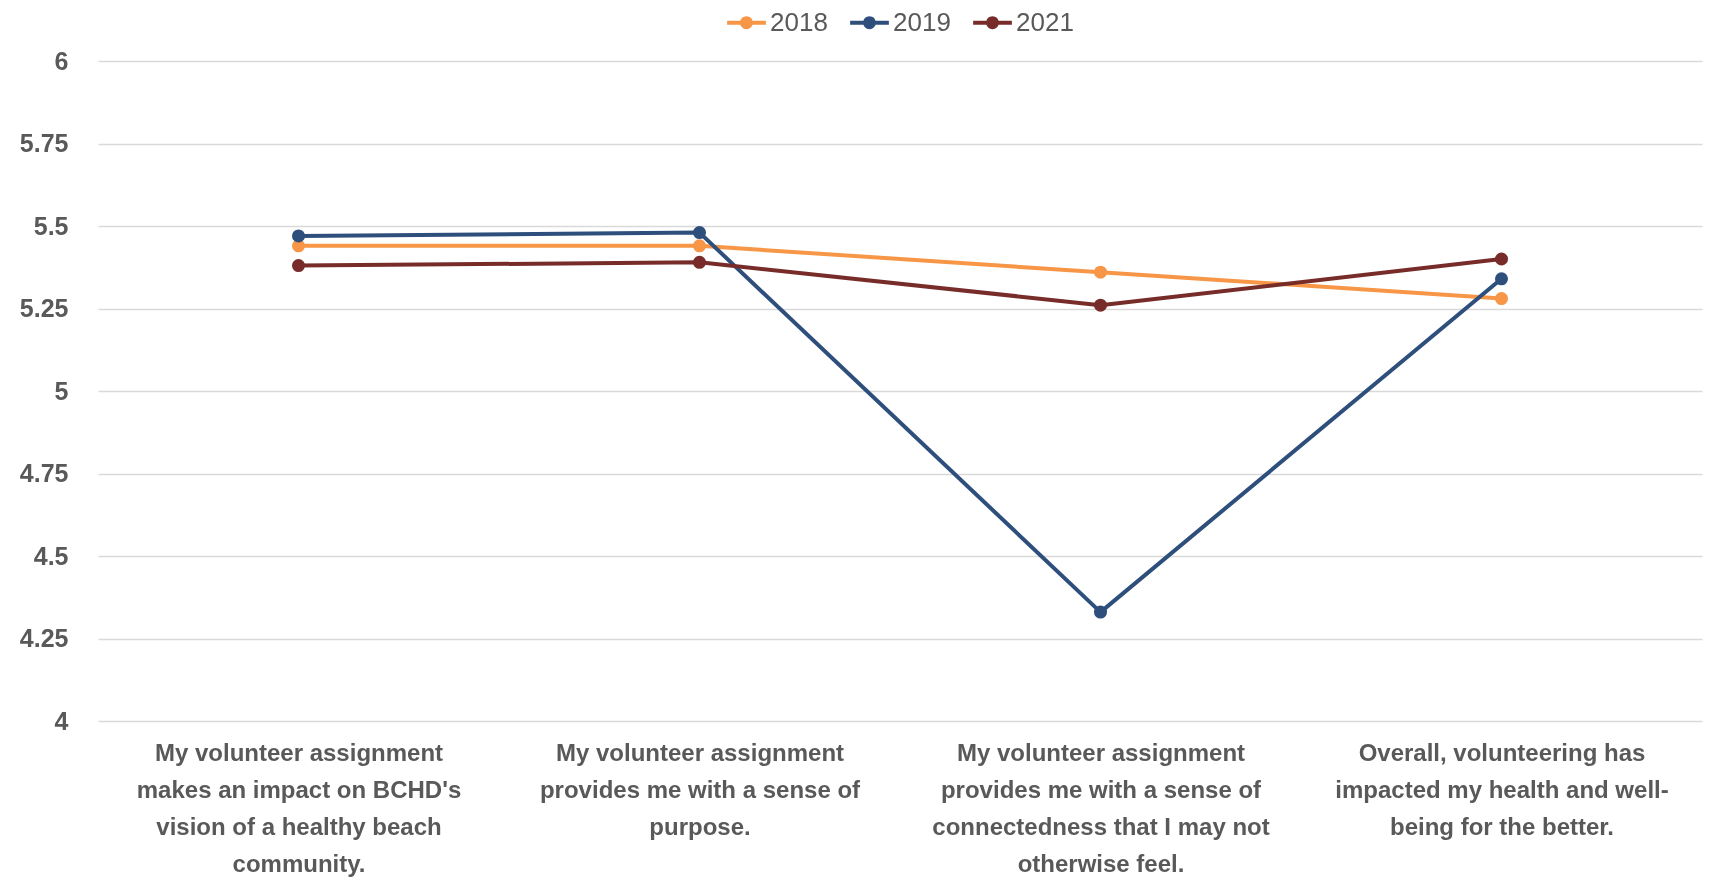  I want to click on y-tick-label: 4.25, so click(44, 638).